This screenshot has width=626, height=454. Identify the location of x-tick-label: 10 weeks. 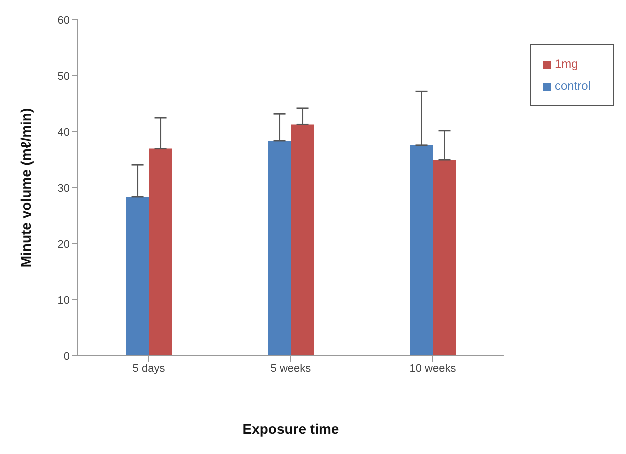
(433, 368).